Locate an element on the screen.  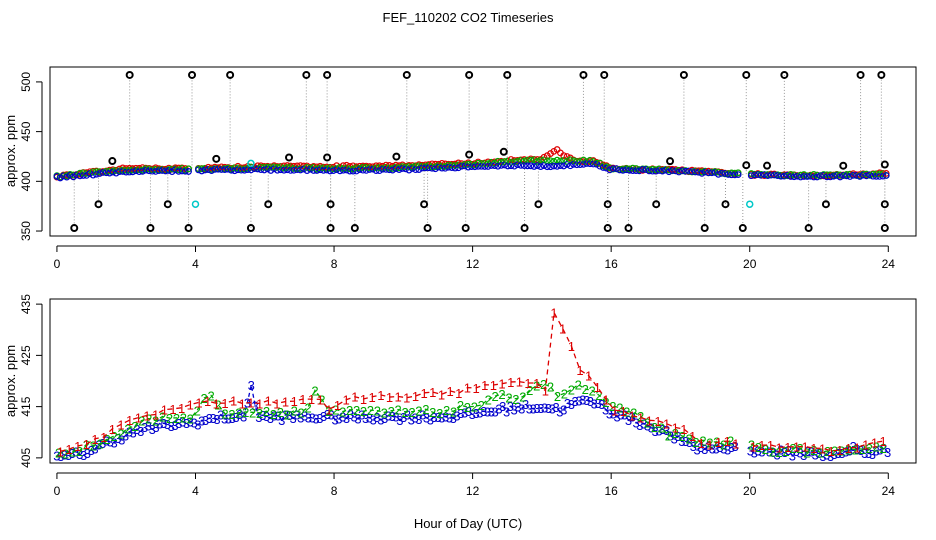
top-y-axis-label: approx. ppm is located at coordinates (10, 151).